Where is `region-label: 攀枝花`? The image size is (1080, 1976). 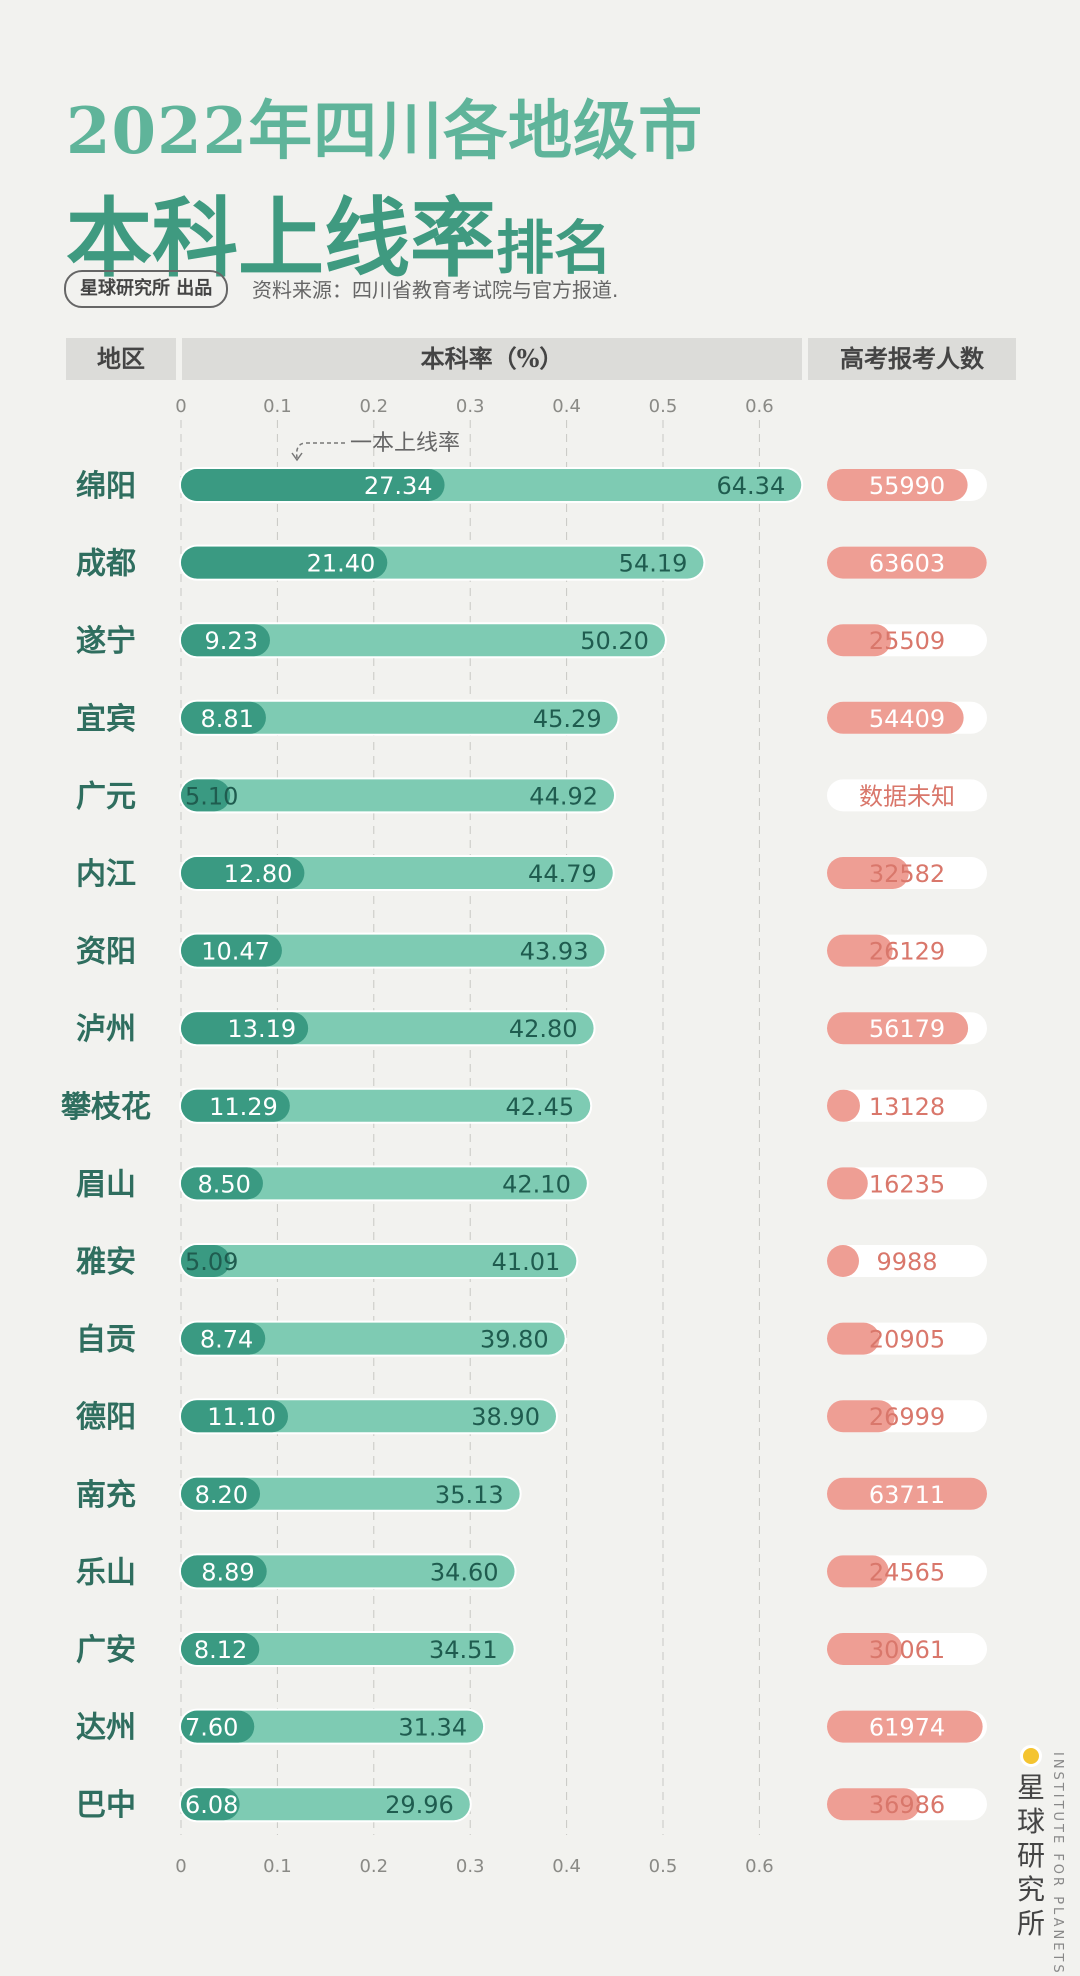 region-label: 攀枝花 is located at coordinates (106, 1107).